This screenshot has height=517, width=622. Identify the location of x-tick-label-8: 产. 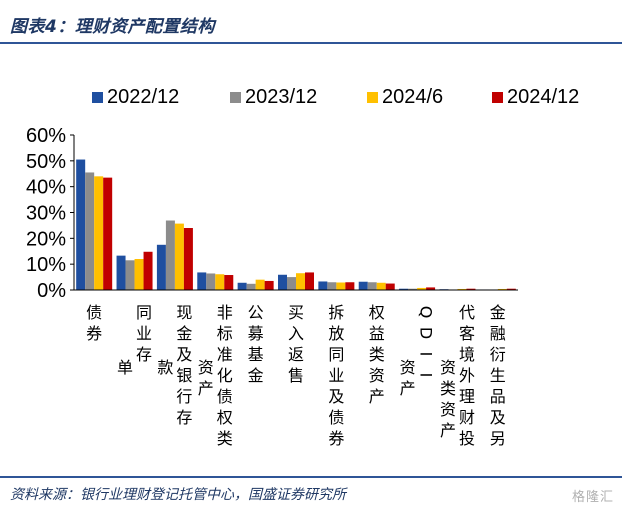
(408, 388).